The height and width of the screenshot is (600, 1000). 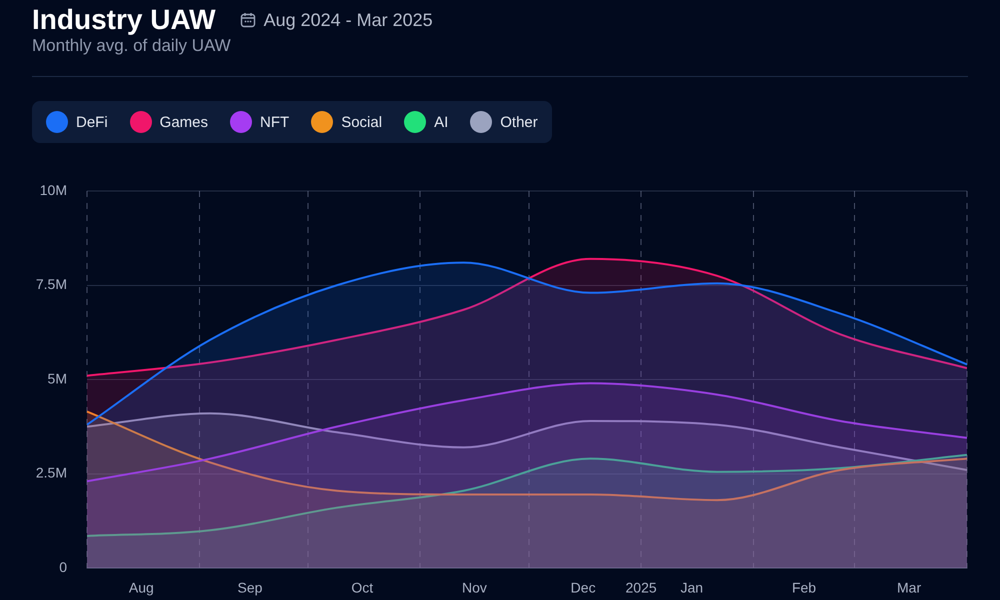 I want to click on x-tick-label: Dec, so click(x=583, y=587).